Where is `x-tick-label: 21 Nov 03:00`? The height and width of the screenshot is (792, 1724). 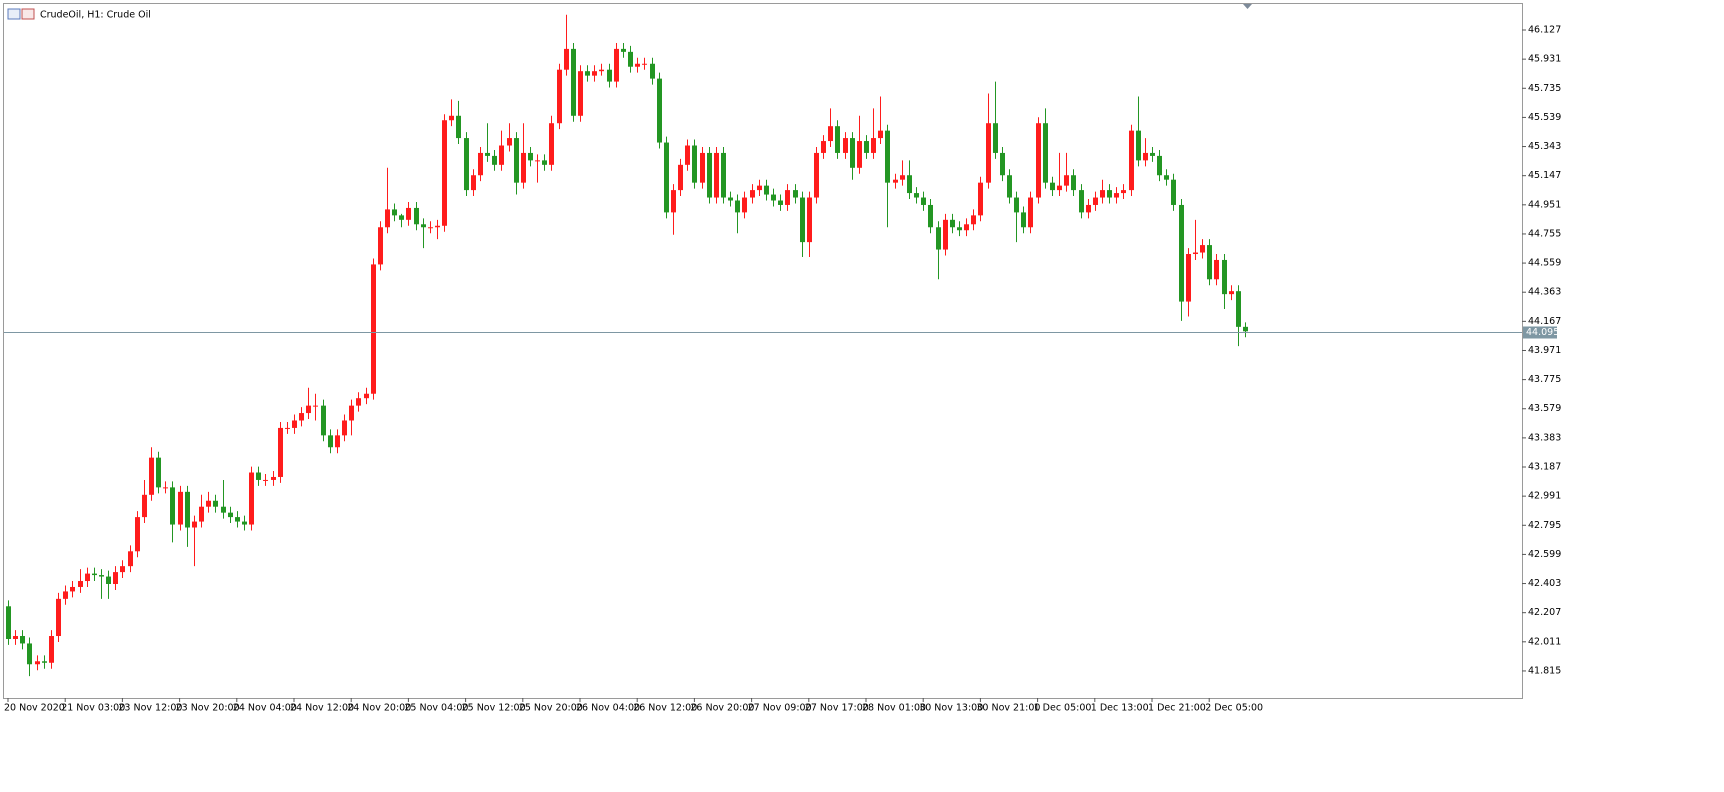 x-tick-label: 21 Nov 03:00 is located at coordinates (93, 708).